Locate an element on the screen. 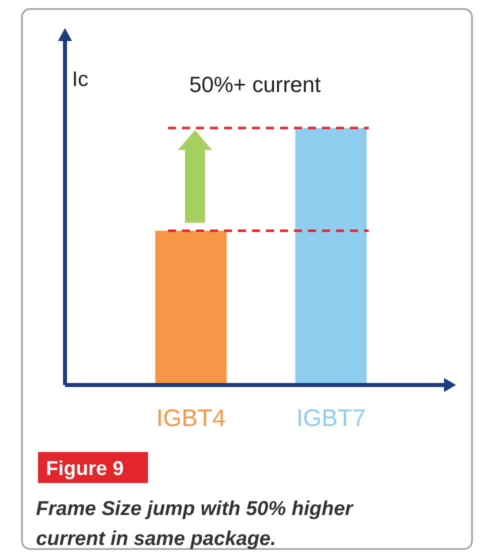 The height and width of the screenshot is (560, 483). text: 50%+ current is located at coordinates (255, 84).